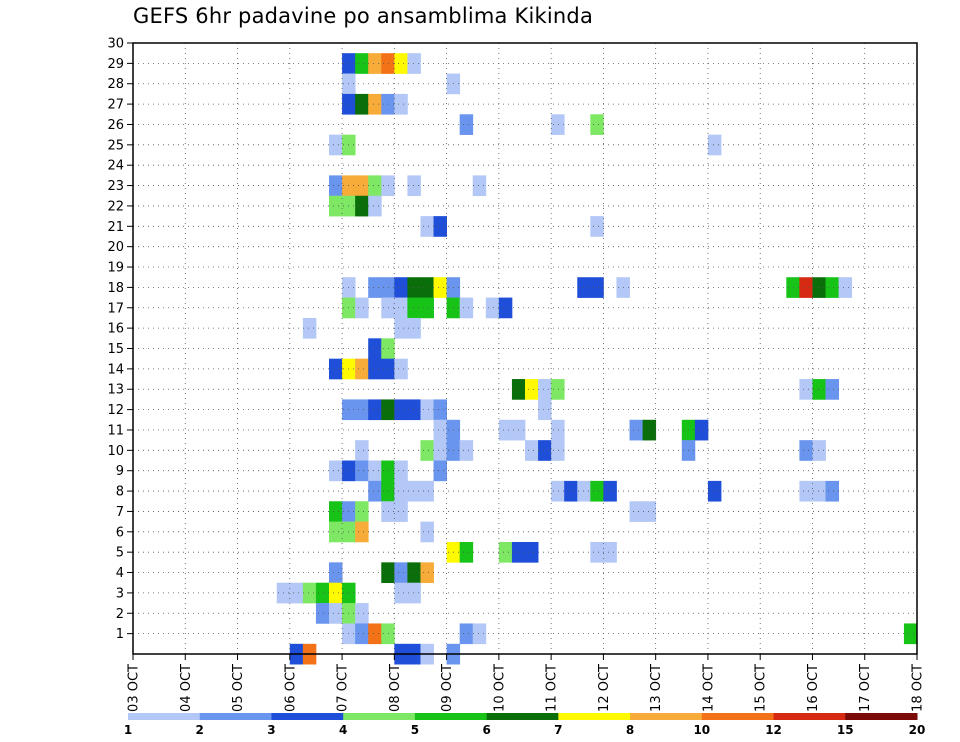  Describe the element at coordinates (761, 688) in the screenshot. I see `x-tick-label: 15 OCT` at that location.